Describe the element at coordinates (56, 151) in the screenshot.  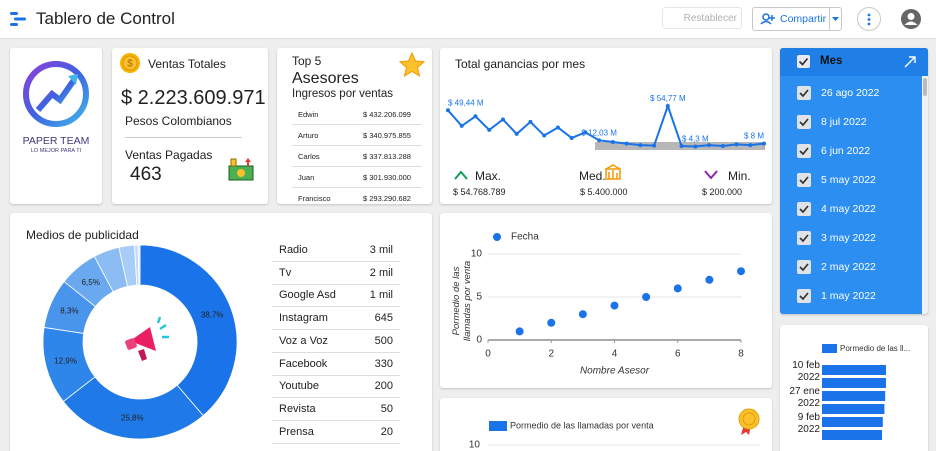
I see `logo-slogan: LO MEJOR PARA TI` at that location.